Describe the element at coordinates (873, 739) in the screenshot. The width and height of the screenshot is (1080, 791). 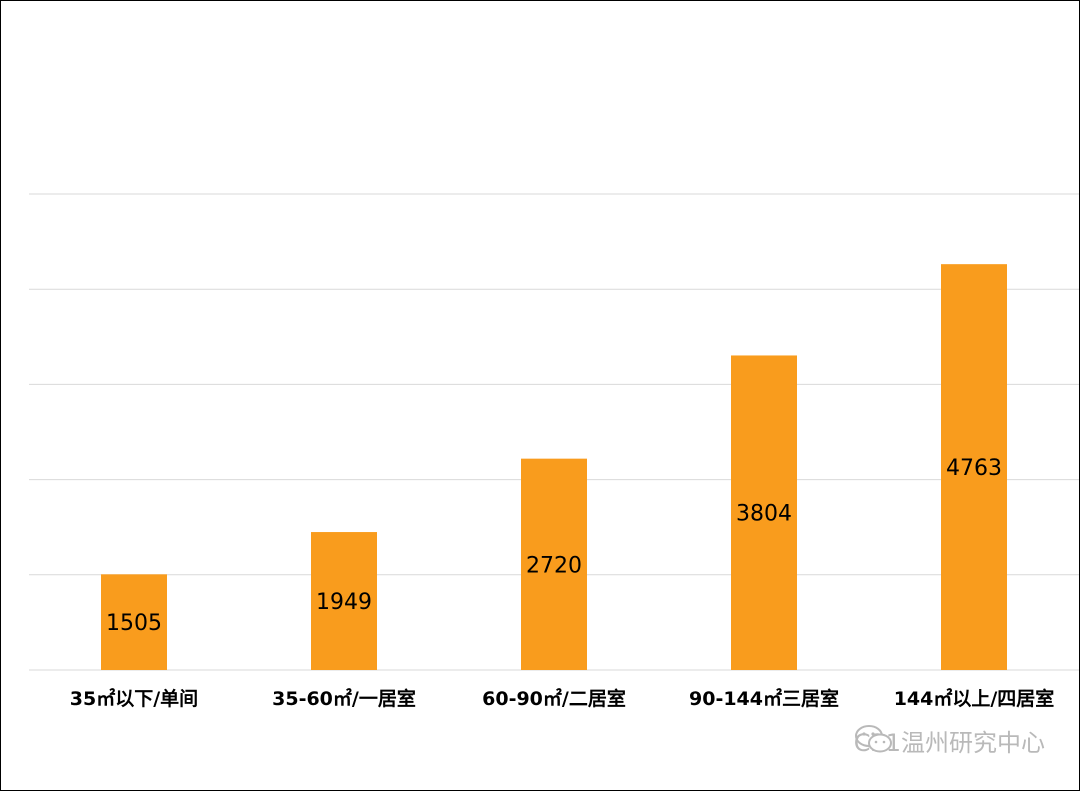
I see `wechat-icon` at that location.